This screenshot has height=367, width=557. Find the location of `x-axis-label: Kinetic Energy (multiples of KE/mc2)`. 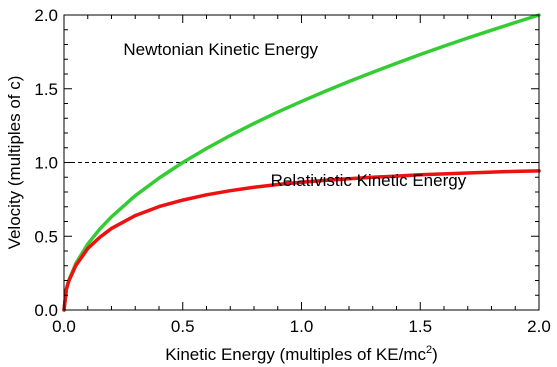

x-axis-label: Kinetic Energy (multiples of KE/mc2) is located at coordinates (301, 354).